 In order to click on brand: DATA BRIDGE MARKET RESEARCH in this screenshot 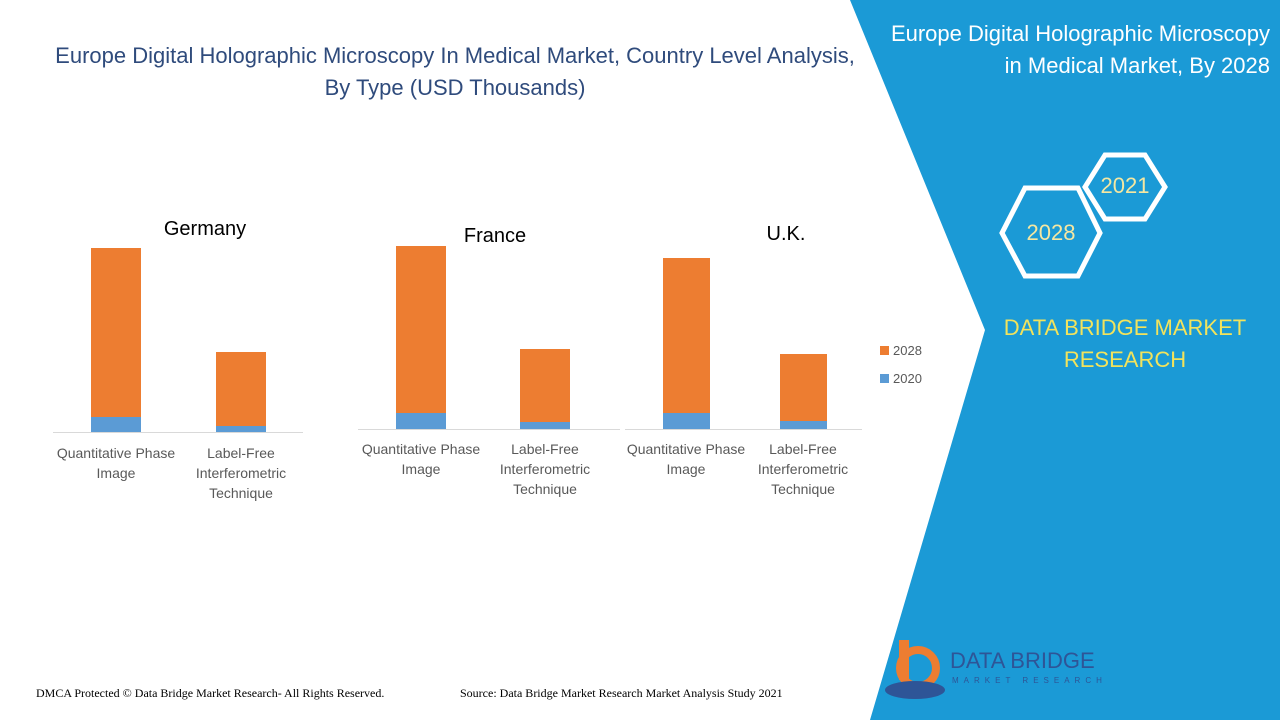, I will do `click(1125, 343)`.